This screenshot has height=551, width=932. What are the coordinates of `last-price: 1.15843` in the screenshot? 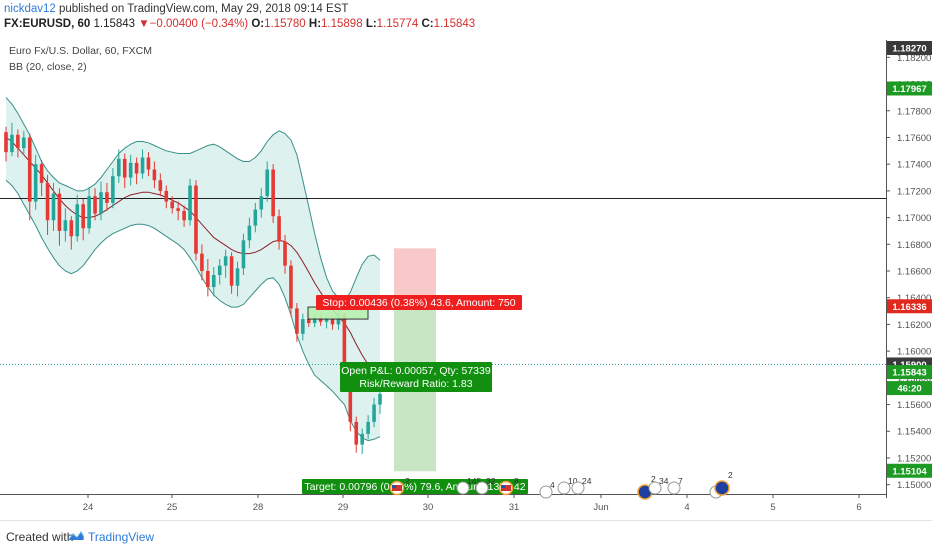 It's located at (114, 24).